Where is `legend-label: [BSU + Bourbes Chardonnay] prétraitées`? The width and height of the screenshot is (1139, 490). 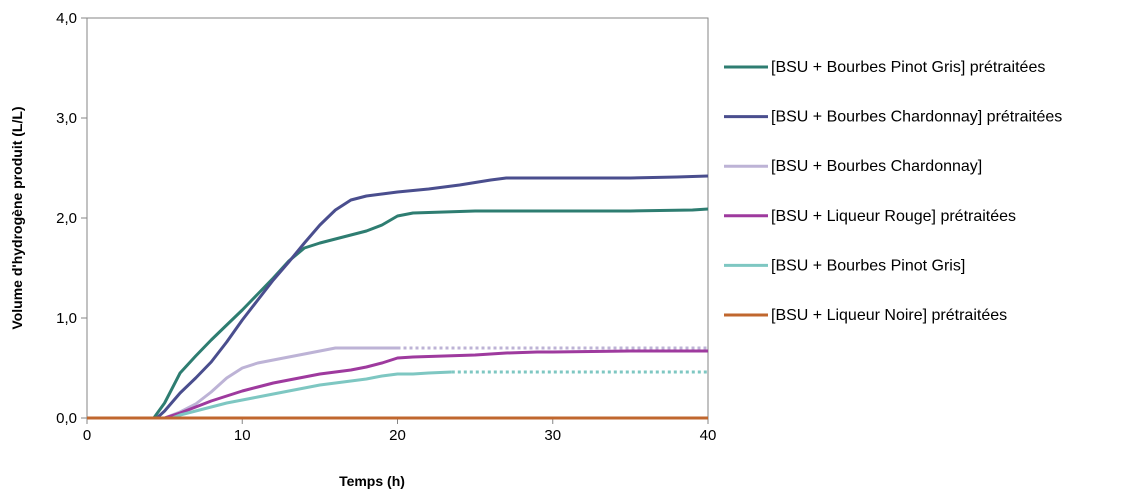
legend-label: [BSU + Bourbes Chardonnay] prétraitées is located at coordinates (916, 117).